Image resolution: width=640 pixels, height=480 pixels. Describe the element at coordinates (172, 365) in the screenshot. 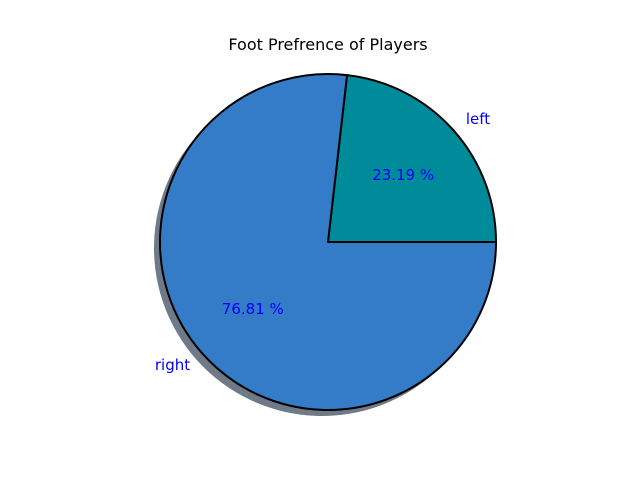

I see `slice-label-right: right` at that location.